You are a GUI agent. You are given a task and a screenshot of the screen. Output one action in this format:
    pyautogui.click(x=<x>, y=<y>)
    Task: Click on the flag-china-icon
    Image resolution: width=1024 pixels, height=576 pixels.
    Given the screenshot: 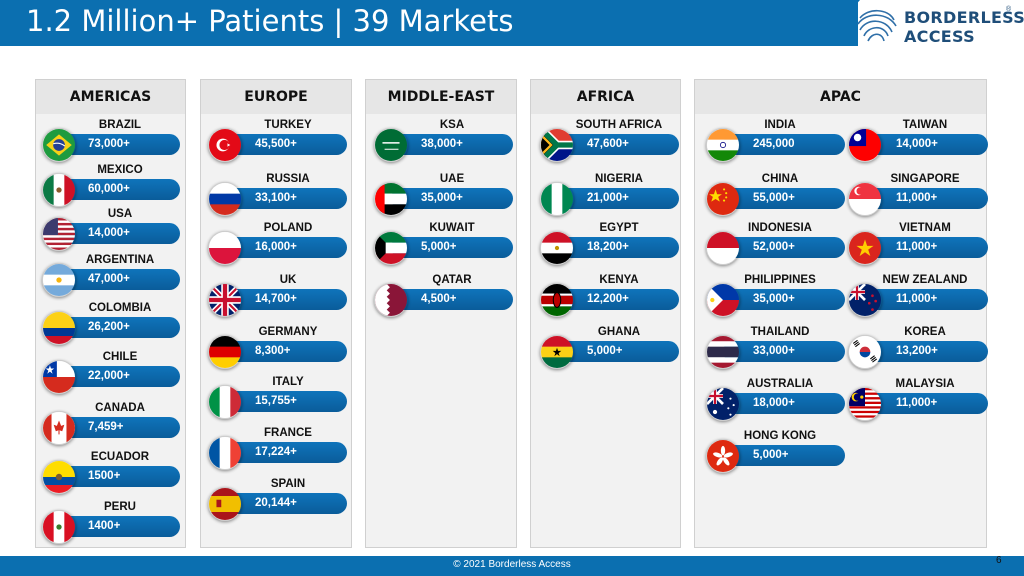 What is the action you would take?
    pyautogui.click(x=723, y=199)
    